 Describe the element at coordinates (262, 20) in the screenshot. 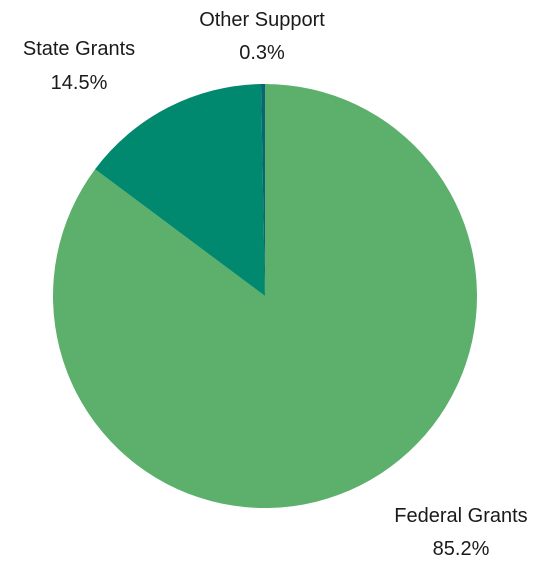

I see `slice-label-other-support: Other Support` at that location.